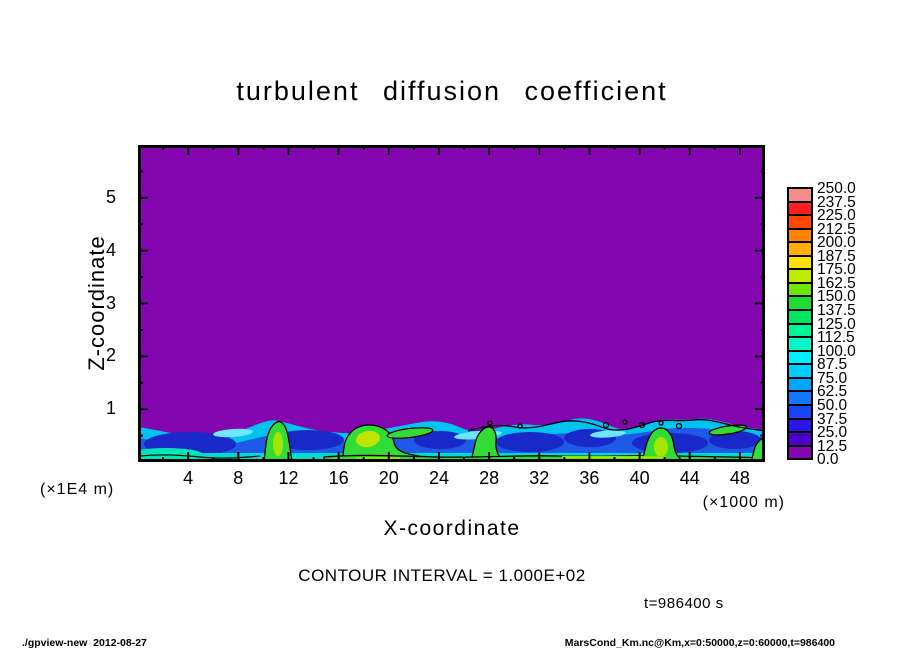  Describe the element at coordinates (110, 302) in the screenshot. I see `y-tick-label: 3` at that location.